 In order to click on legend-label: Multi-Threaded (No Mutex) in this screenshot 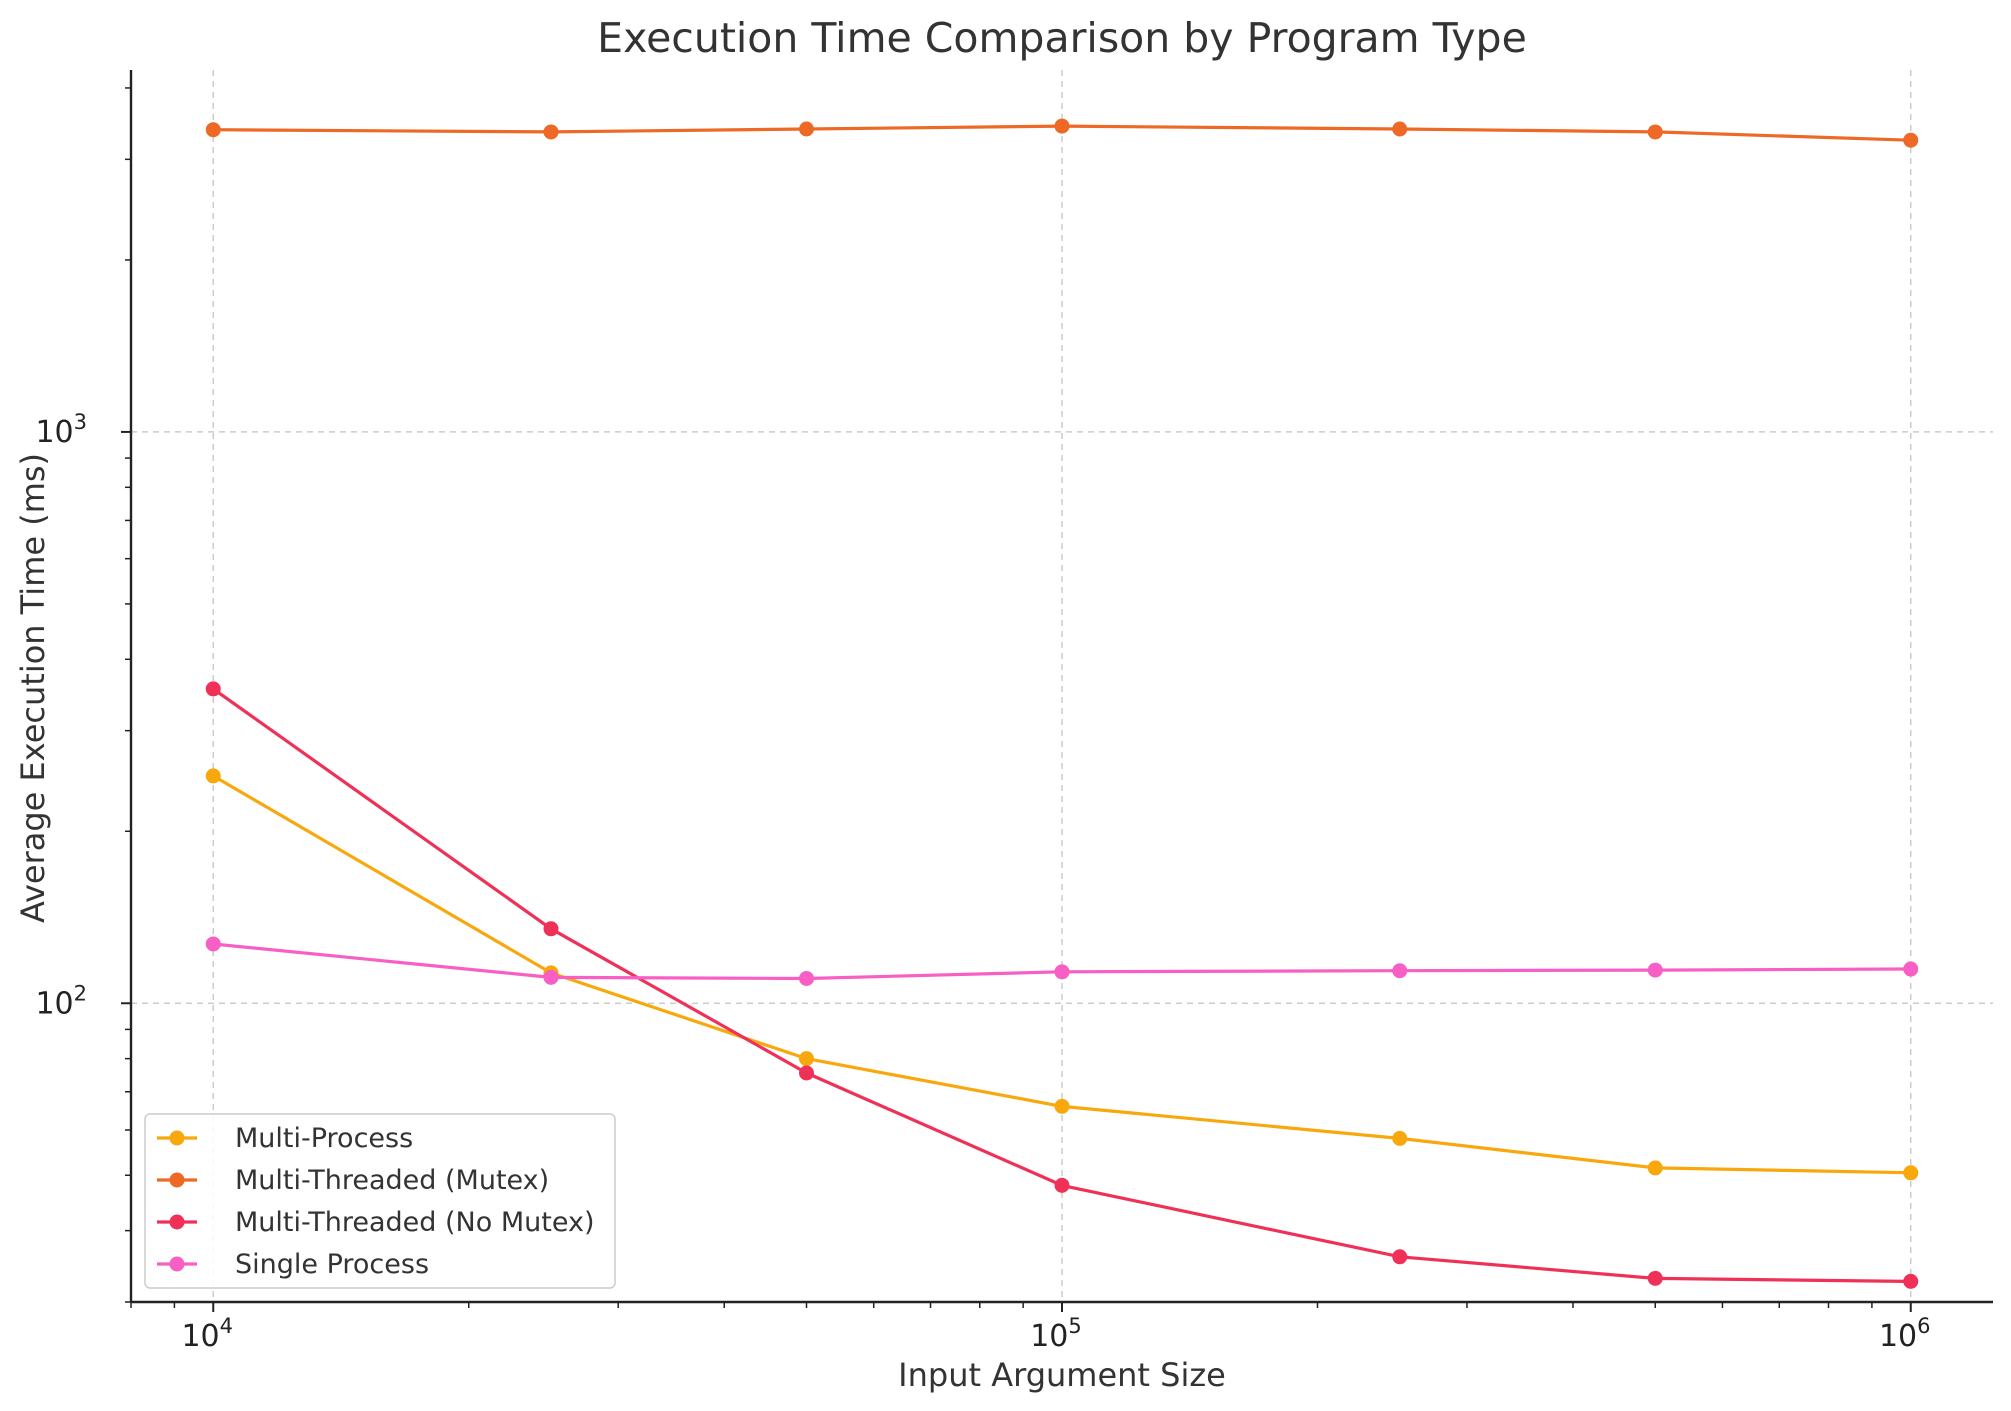, I will do `click(414, 1222)`.